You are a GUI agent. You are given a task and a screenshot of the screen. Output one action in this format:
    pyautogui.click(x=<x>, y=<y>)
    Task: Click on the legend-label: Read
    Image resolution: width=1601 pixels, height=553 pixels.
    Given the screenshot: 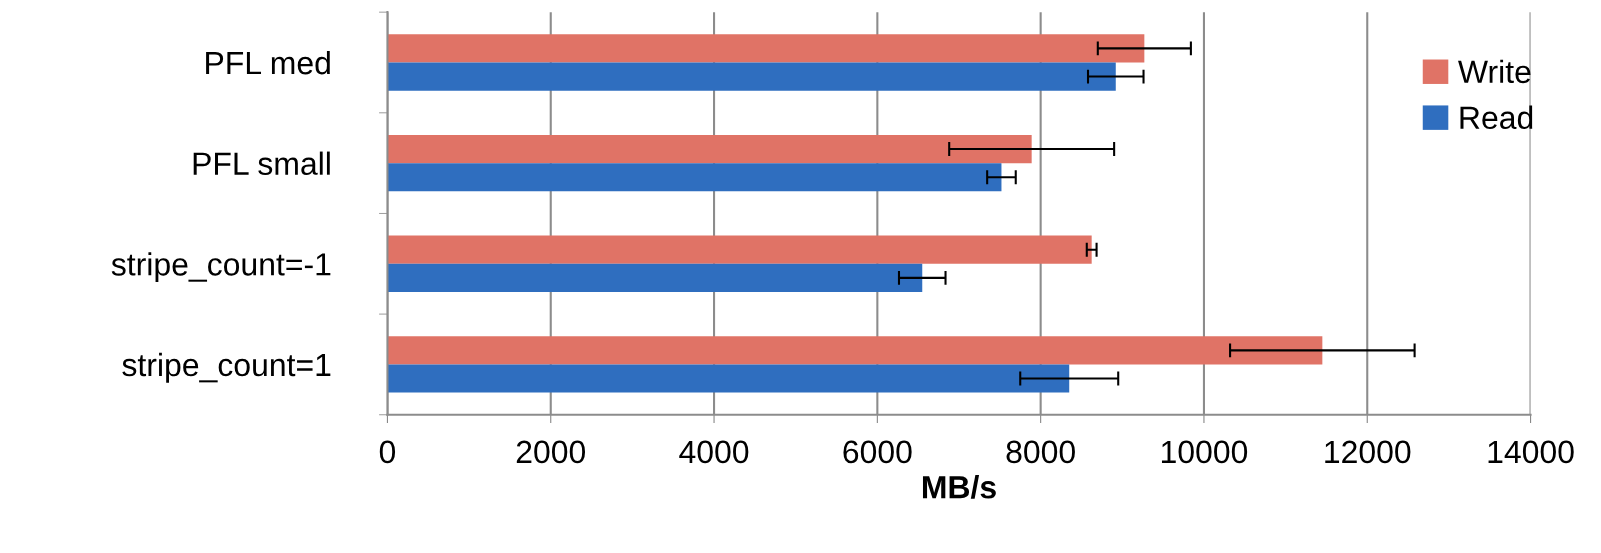 What is the action you would take?
    pyautogui.click(x=1496, y=117)
    